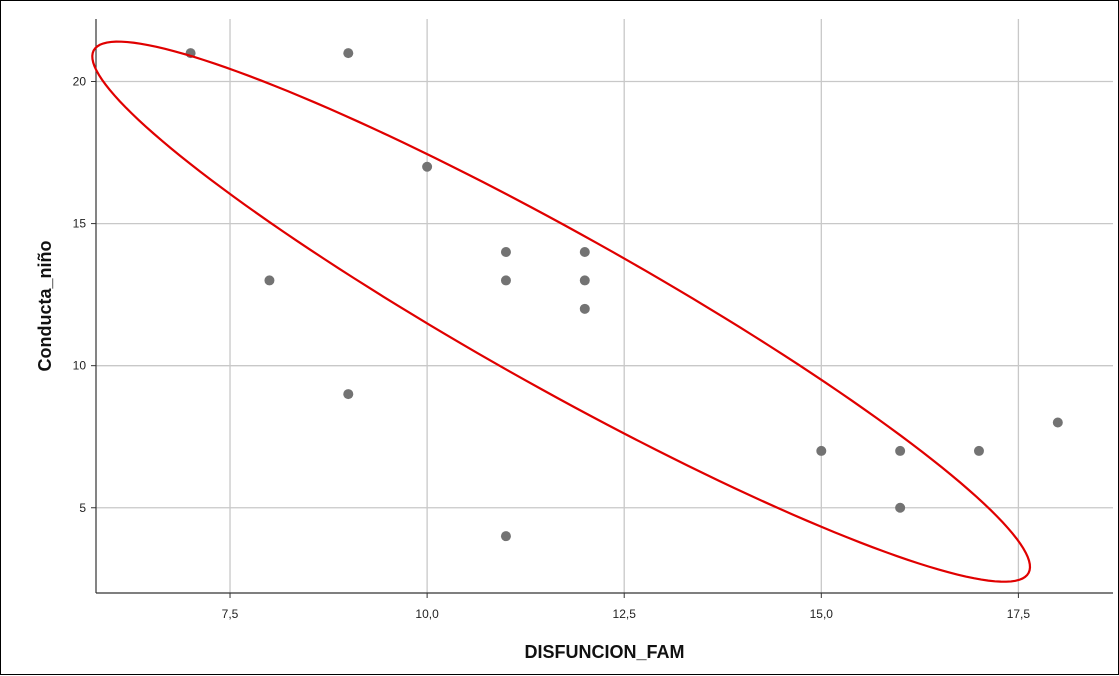 This screenshot has height=676, width=1119. Describe the element at coordinates (625, 614) in the screenshot. I see `x-tick-label: 12,5` at that location.